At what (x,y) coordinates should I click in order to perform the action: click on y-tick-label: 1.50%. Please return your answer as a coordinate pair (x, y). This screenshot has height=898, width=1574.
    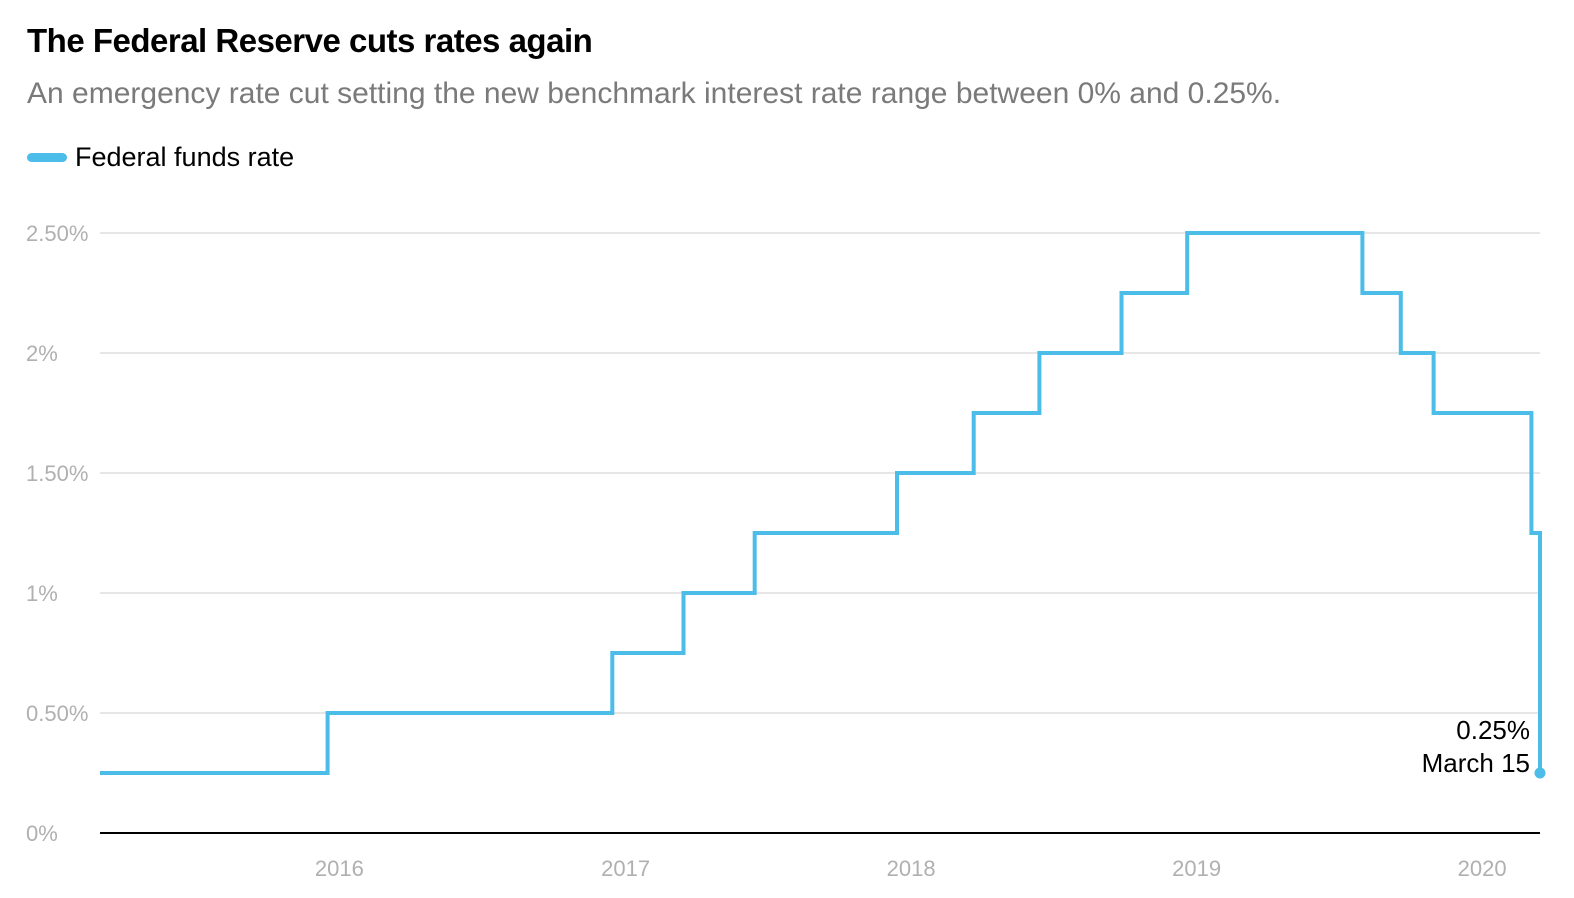
    Looking at the image, I should click on (57, 473).